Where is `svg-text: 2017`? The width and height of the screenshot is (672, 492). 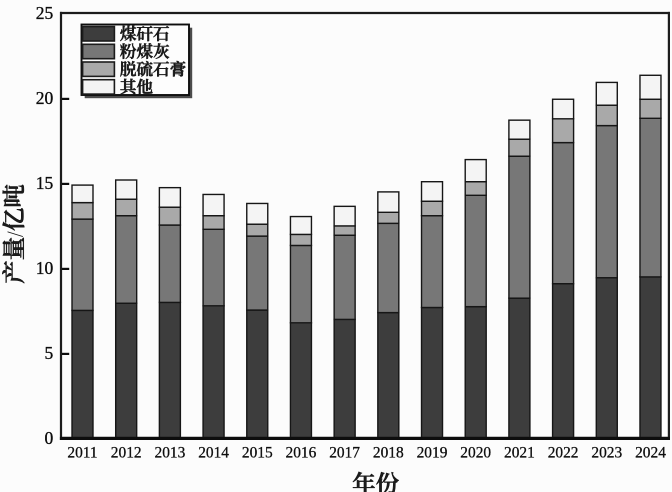 svg-text: 2017 is located at coordinates (344, 452).